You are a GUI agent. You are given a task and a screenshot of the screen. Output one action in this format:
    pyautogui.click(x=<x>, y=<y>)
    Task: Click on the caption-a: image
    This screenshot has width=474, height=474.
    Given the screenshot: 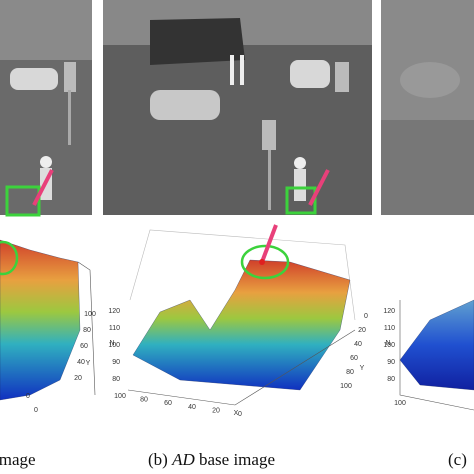 What is the action you would take?
    pyautogui.click(x=18, y=459)
    